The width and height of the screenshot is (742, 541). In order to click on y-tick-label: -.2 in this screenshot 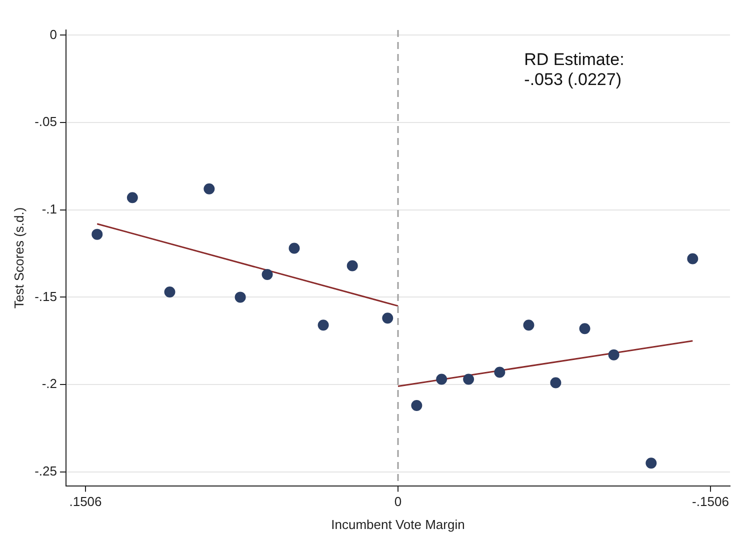, I will do `click(49, 384)`.